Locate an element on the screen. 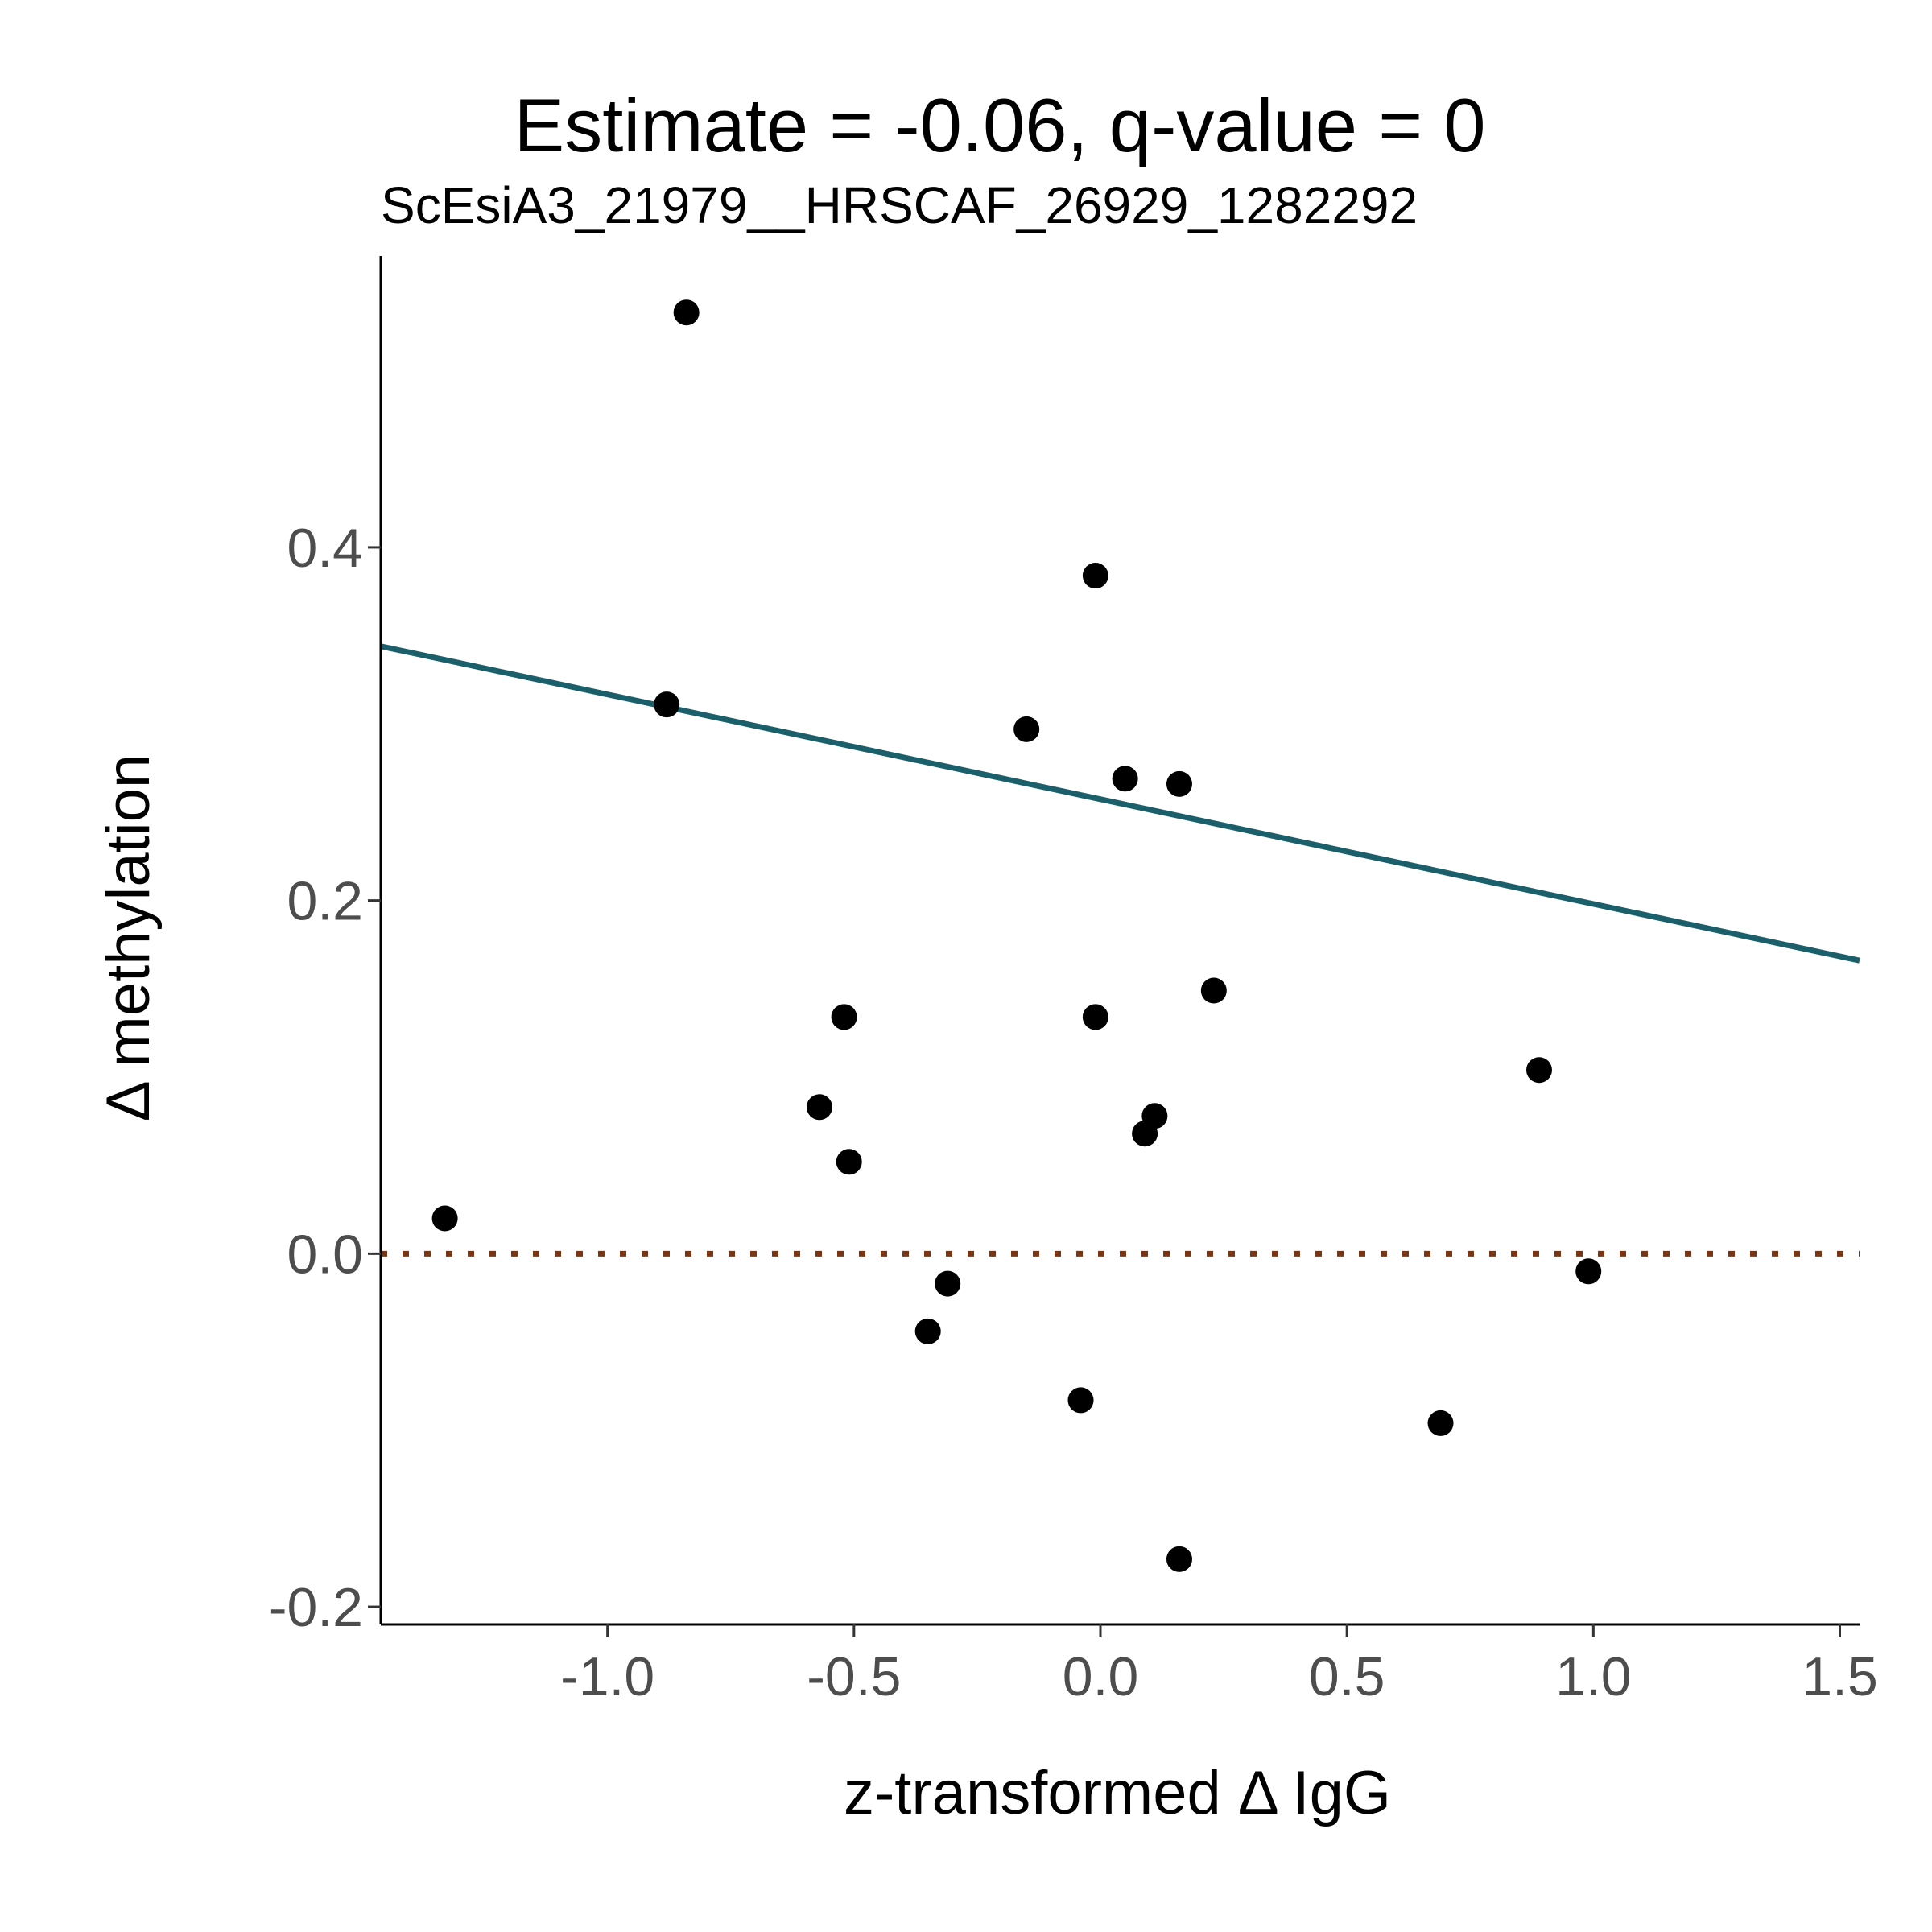  regression-line-layer is located at coordinates (1120, 803).